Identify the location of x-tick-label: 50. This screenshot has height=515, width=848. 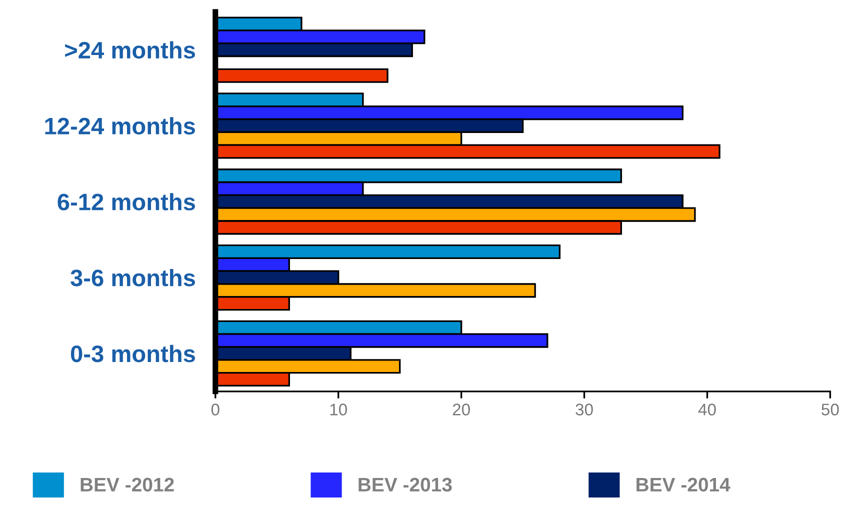
(830, 410).